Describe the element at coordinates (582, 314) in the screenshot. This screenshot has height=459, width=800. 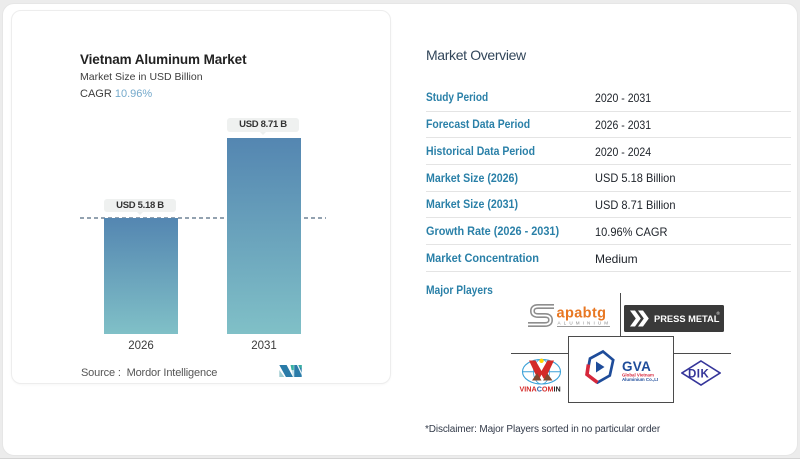
I see `svg-text: apabtg` at that location.